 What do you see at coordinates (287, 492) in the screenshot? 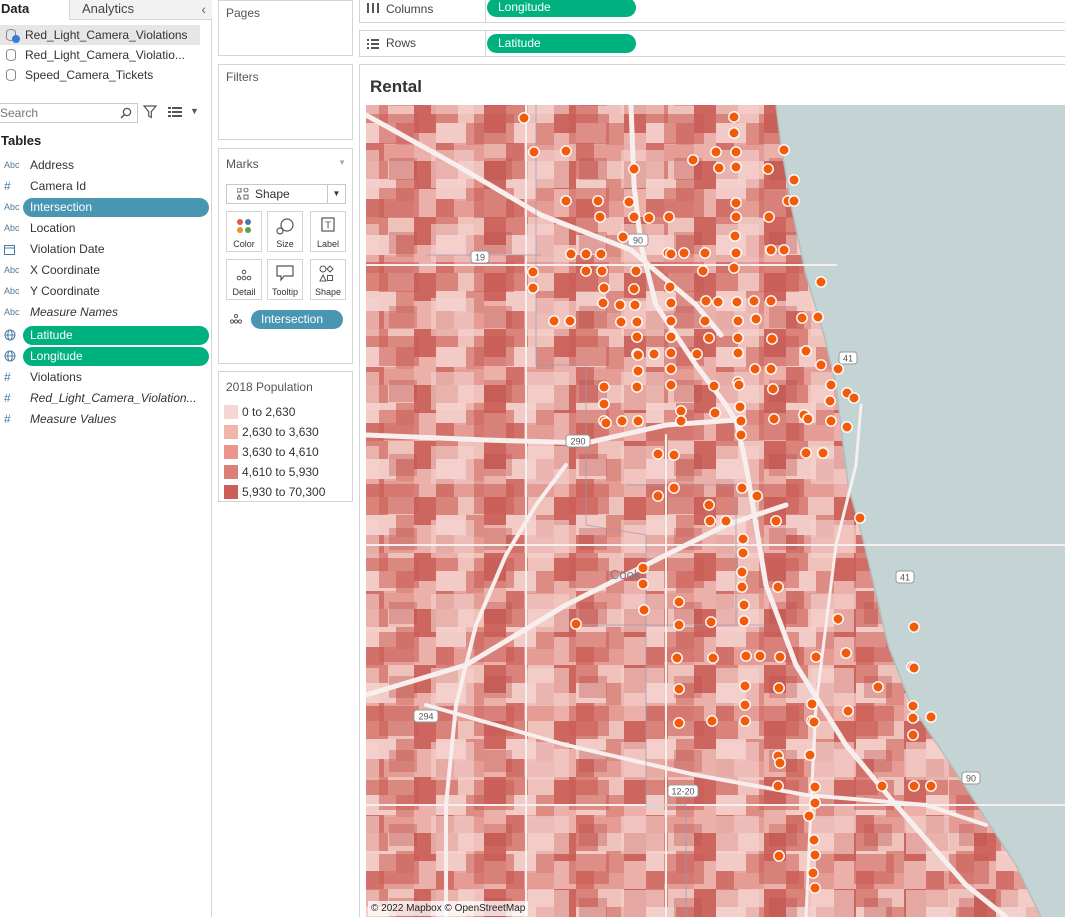
I see `legend-item: 5,930 to 70,300` at bounding box center [287, 492].